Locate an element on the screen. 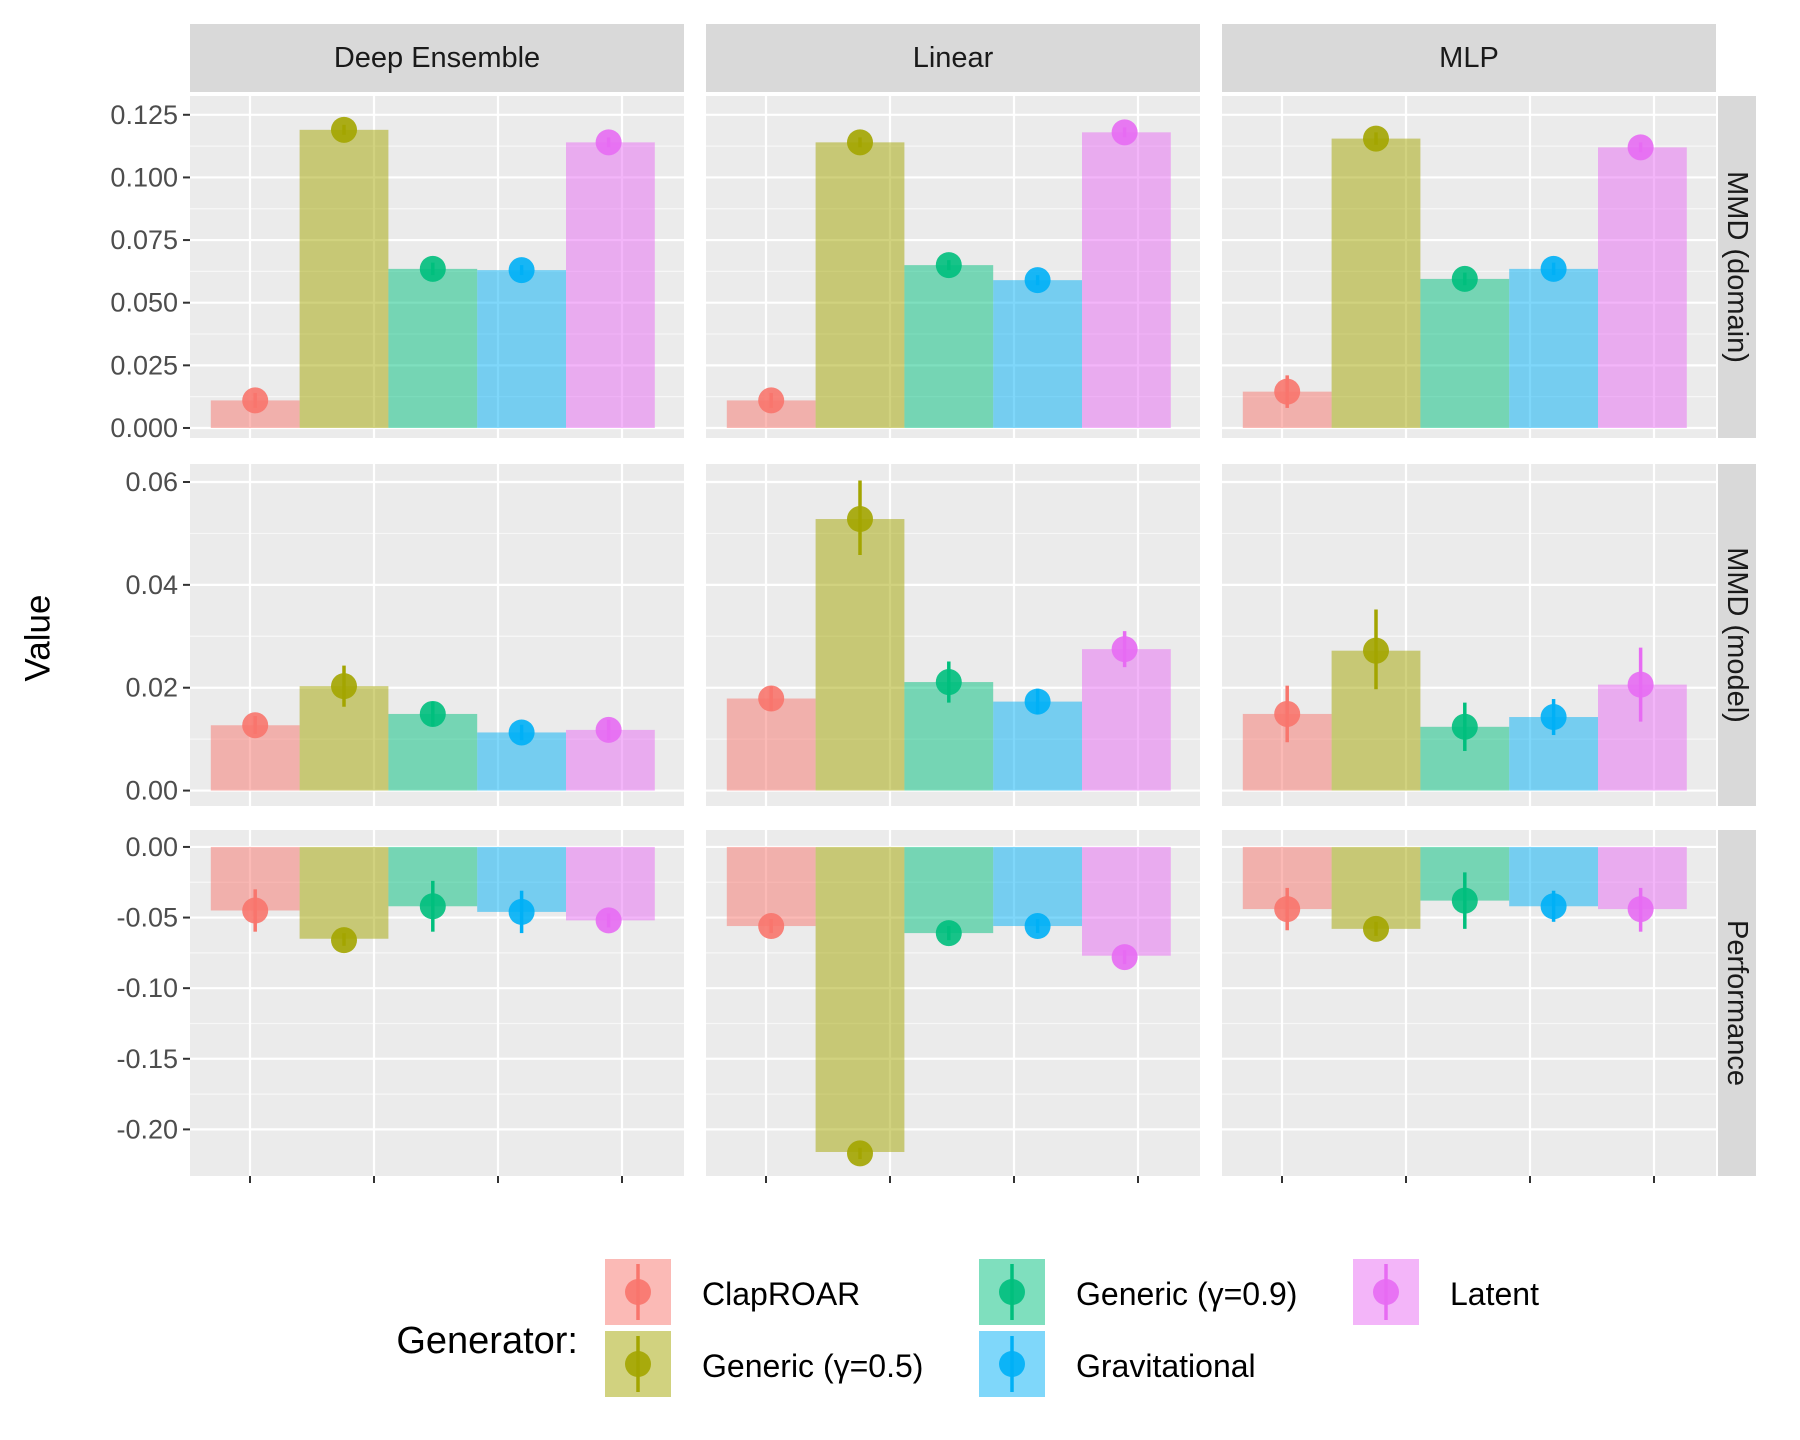 The height and width of the screenshot is (1440, 1800). legend-item-gravitational: Gravitational is located at coordinates (1116, 1364).